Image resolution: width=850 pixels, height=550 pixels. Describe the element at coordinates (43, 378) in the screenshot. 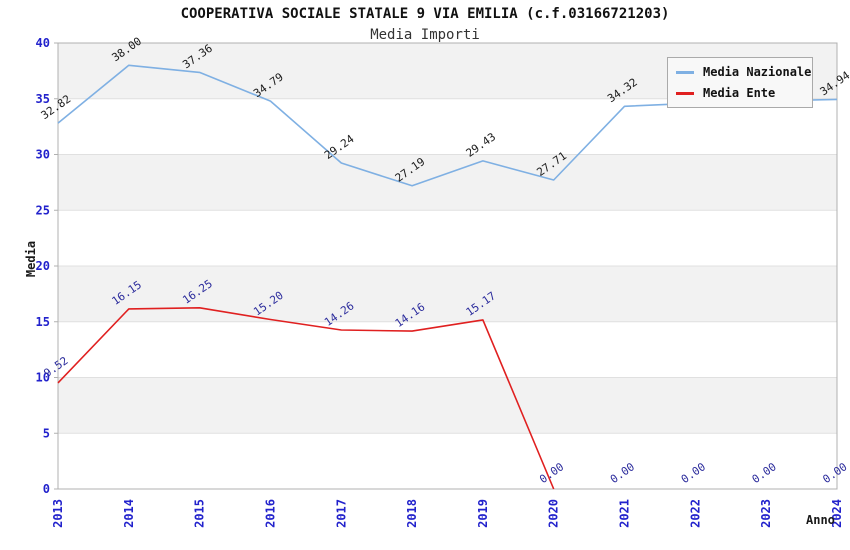

I see `svg-text: 10` at that location.